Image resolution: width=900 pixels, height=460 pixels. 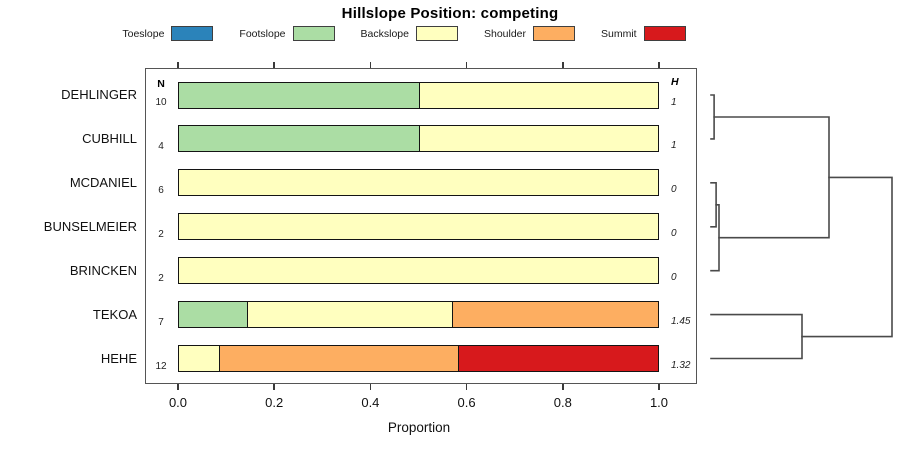 I want to click on legend-label: Summit, so click(x=619, y=33).